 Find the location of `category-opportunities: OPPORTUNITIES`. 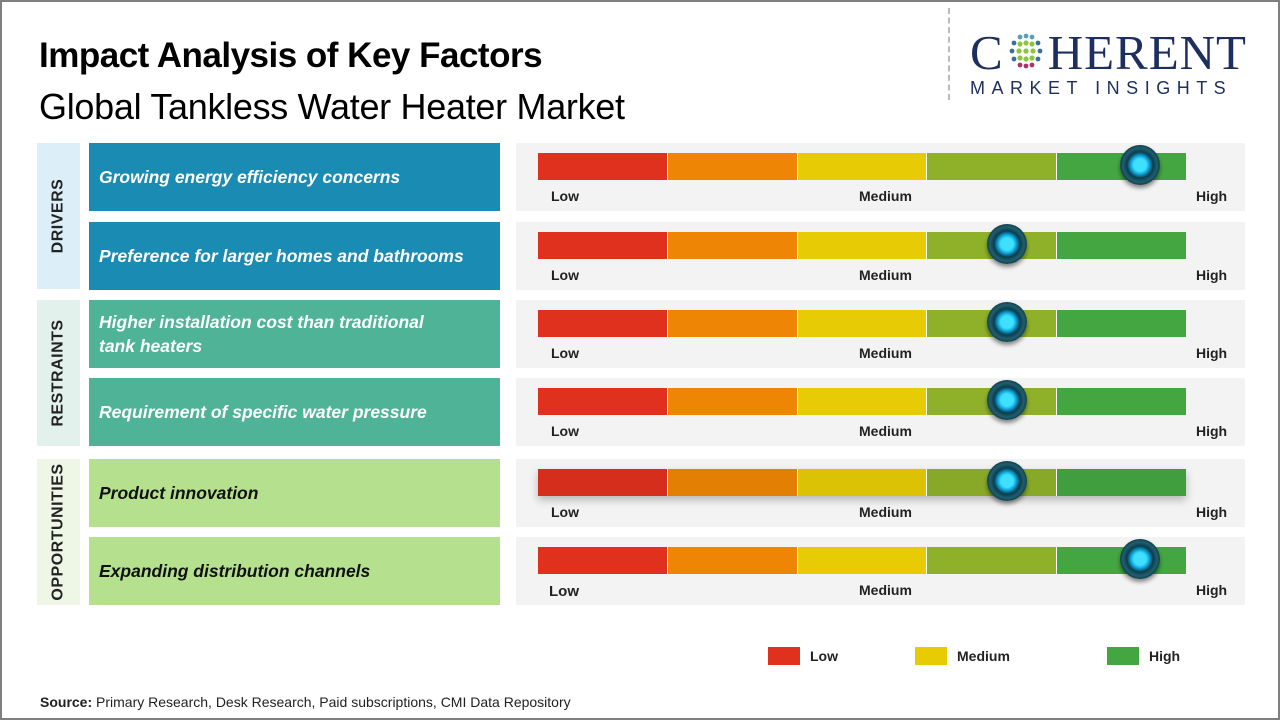

category-opportunities: OPPORTUNITIES is located at coordinates (58, 532).